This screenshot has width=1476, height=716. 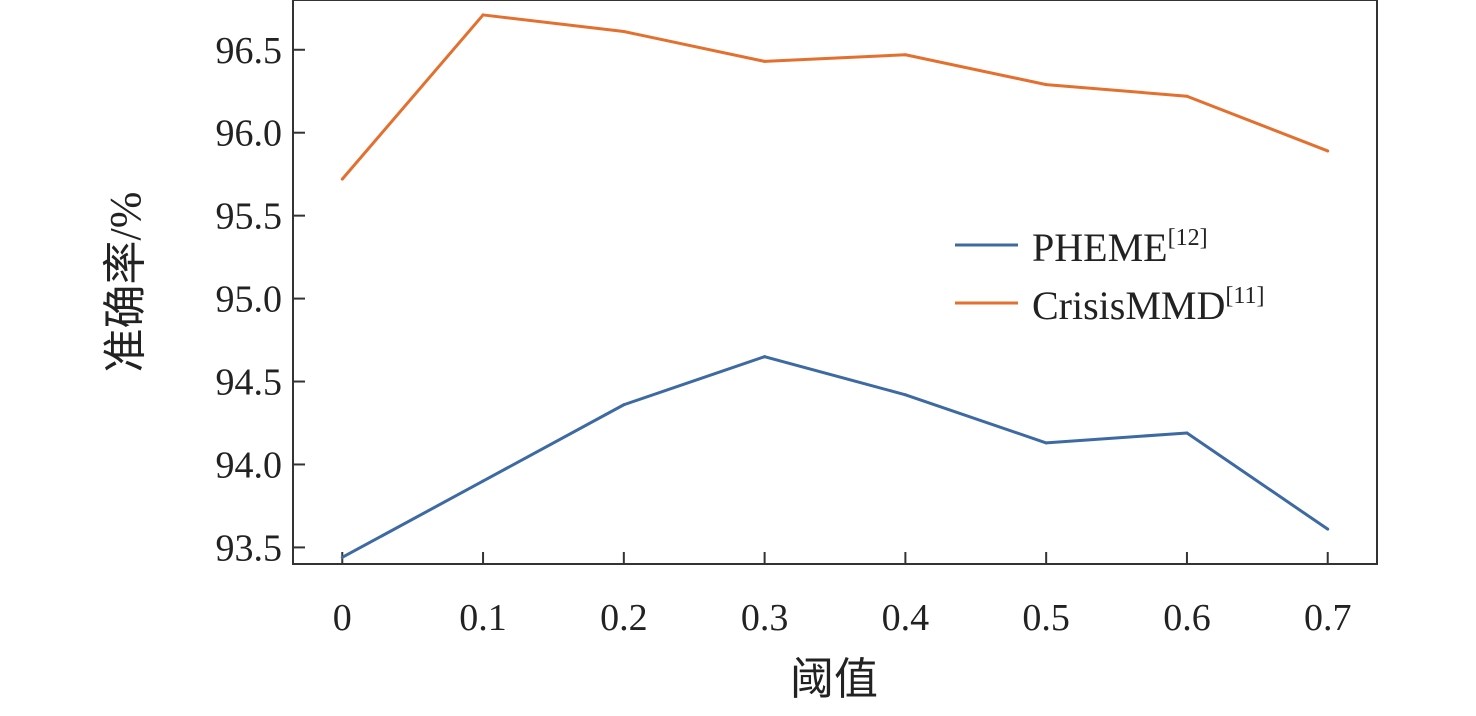 What do you see at coordinates (249, 548) in the screenshot?
I see `y-tick-label: 93.5` at bounding box center [249, 548].